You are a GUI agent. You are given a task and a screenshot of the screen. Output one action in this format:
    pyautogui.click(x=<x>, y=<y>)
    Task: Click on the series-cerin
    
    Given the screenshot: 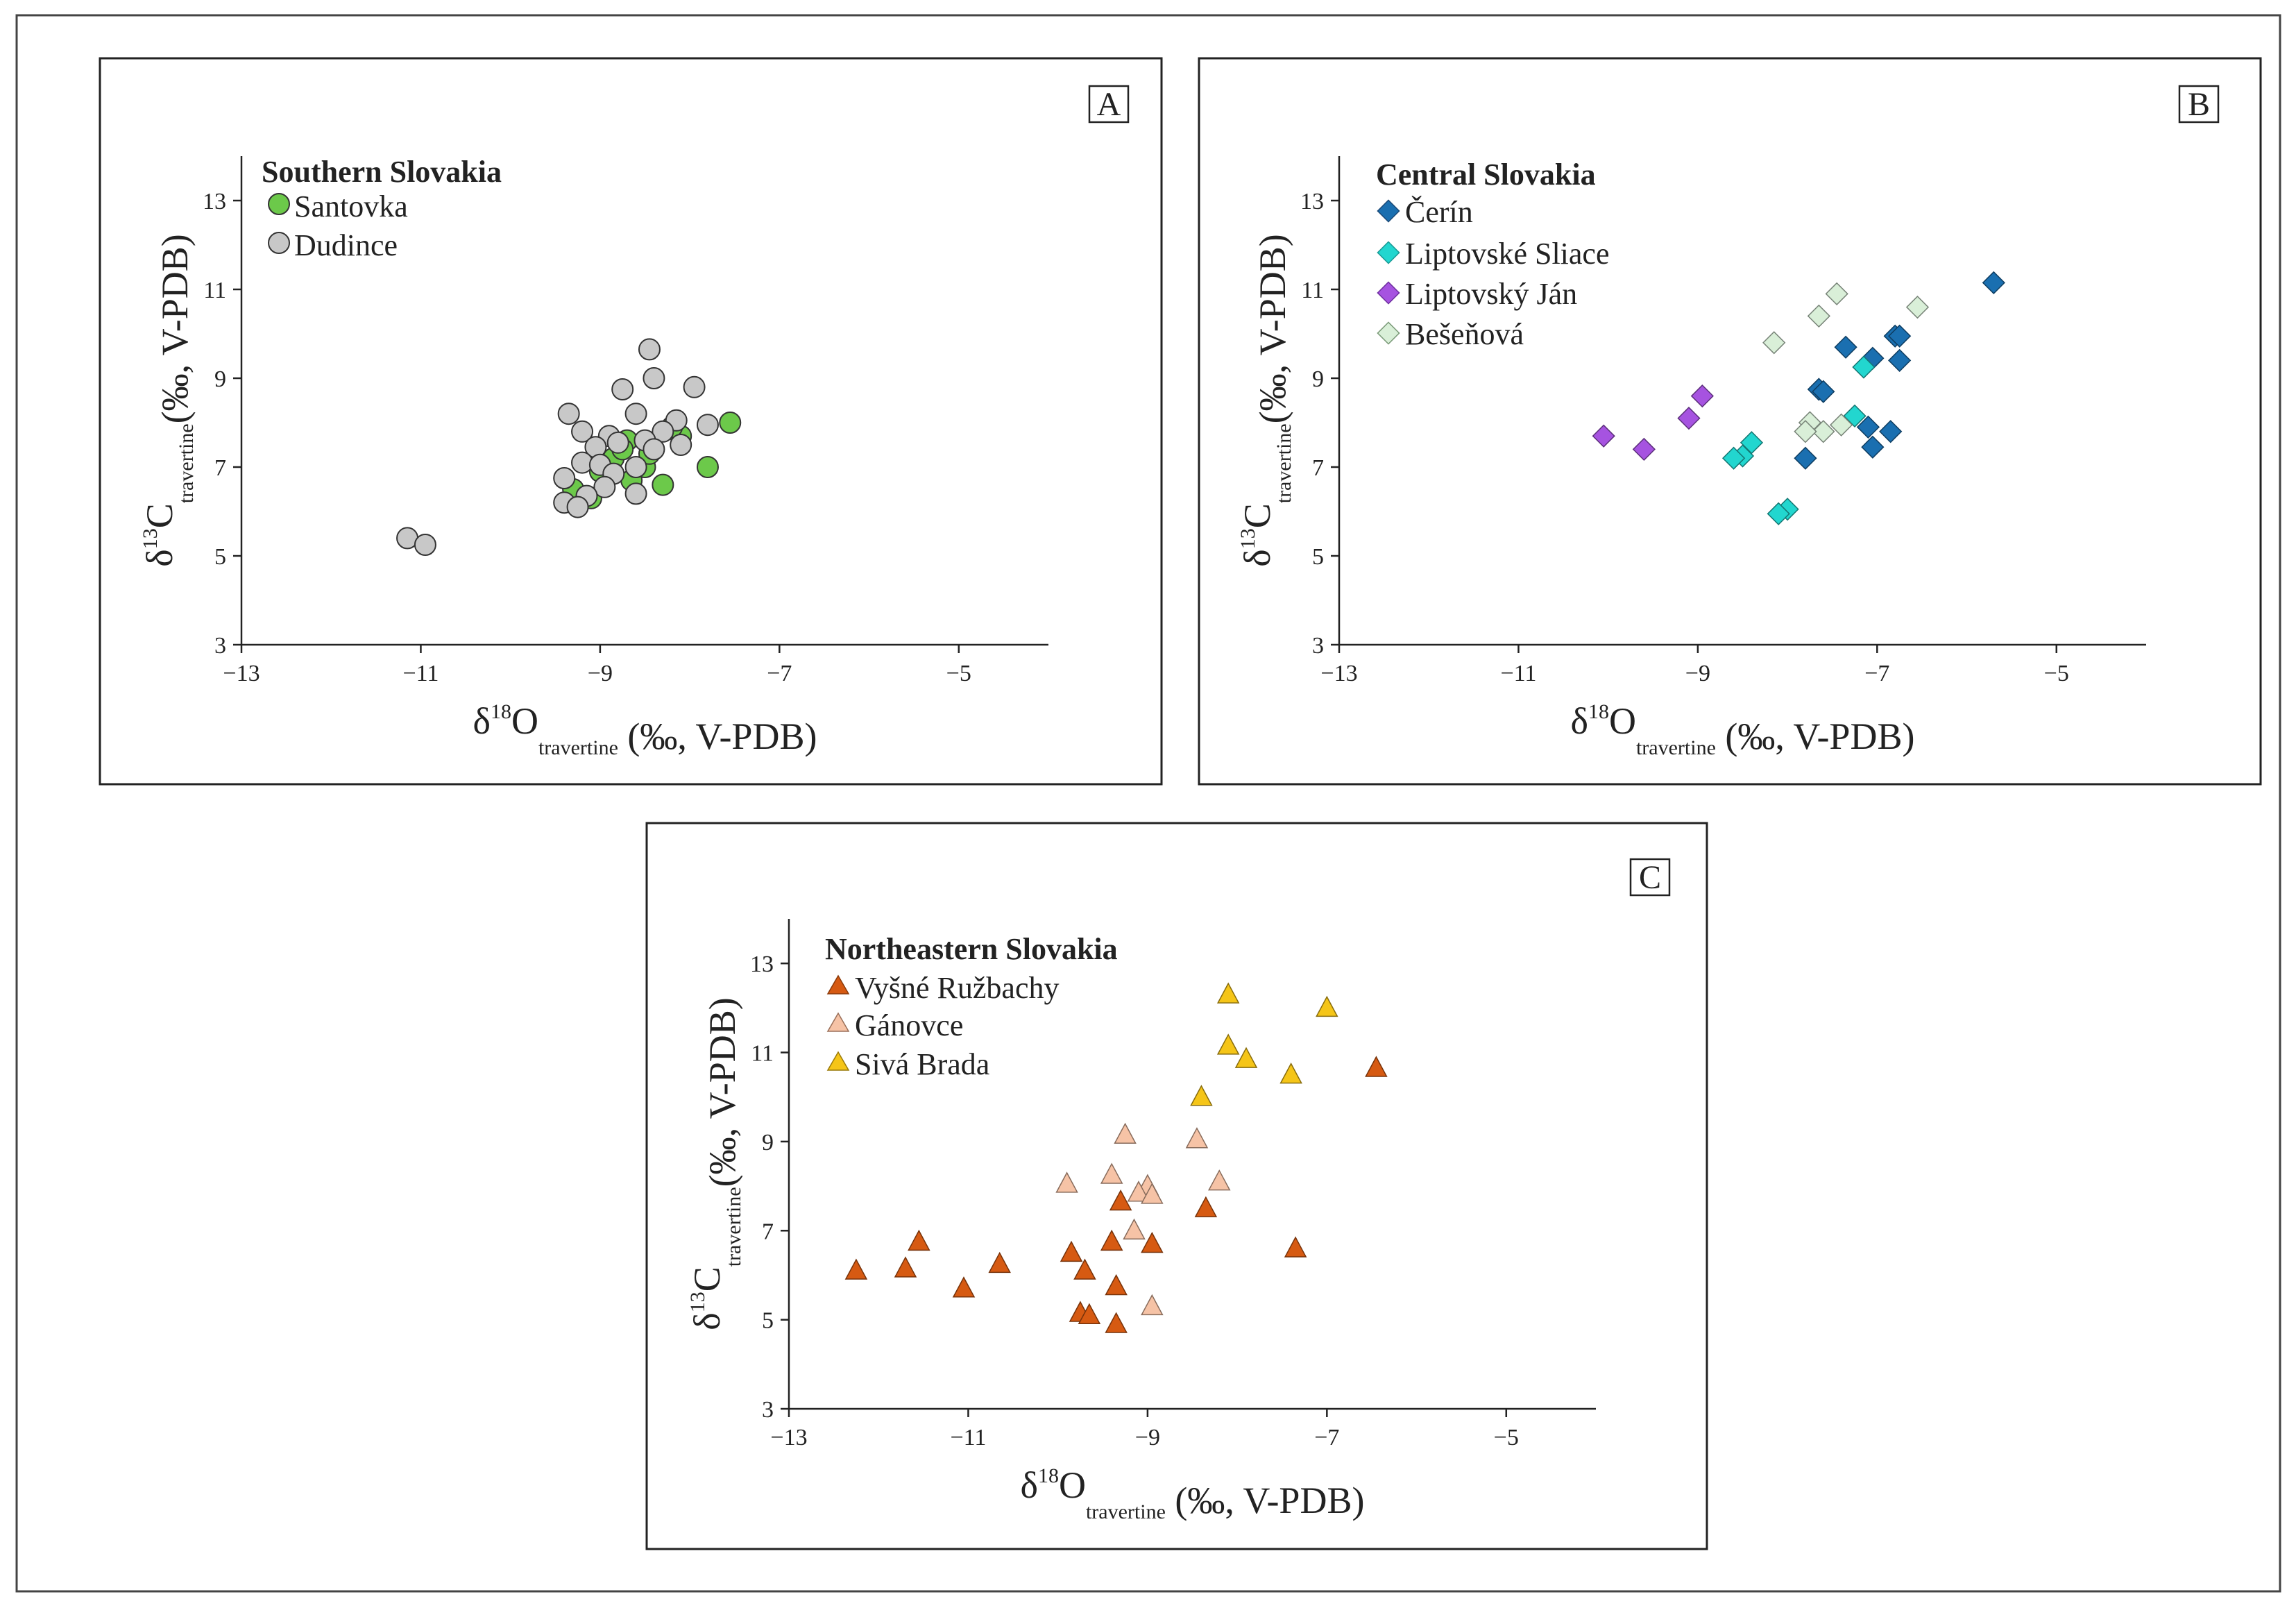 What is the action you would take?
    pyautogui.click(x=1899, y=371)
    